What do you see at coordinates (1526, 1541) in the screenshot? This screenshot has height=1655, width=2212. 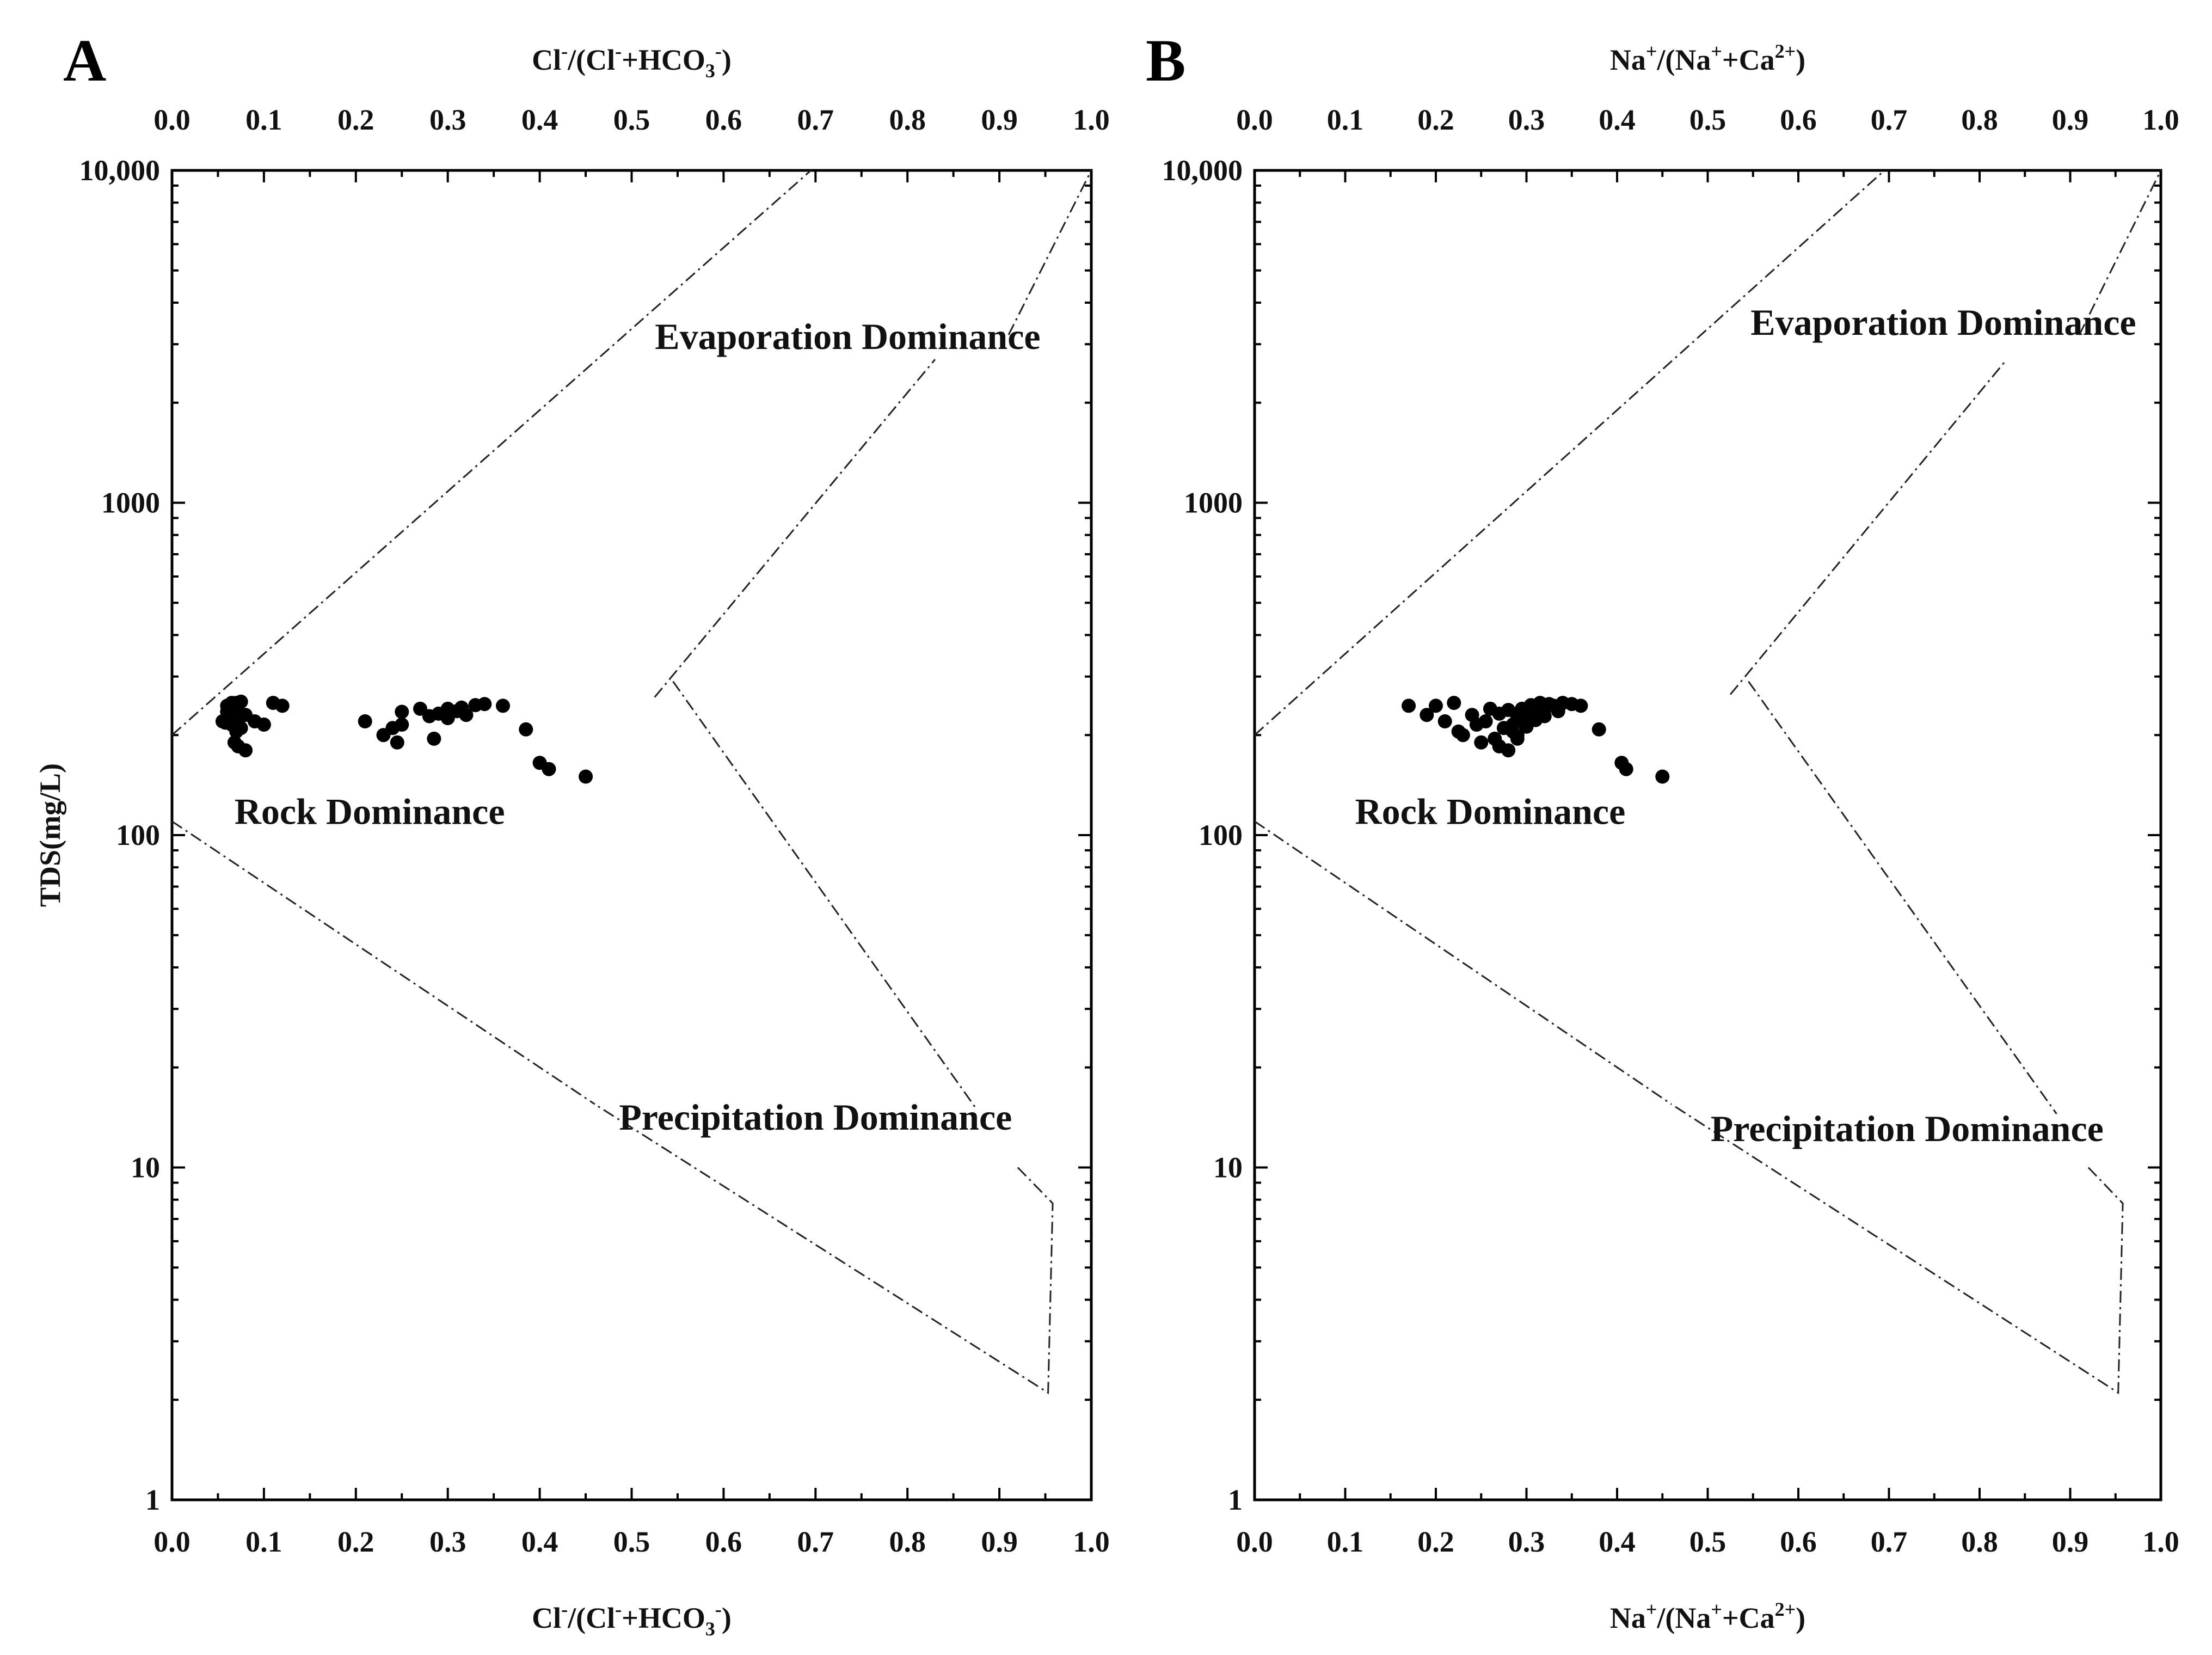 I see `x-tick-label-bottom: 0.3` at bounding box center [1526, 1541].